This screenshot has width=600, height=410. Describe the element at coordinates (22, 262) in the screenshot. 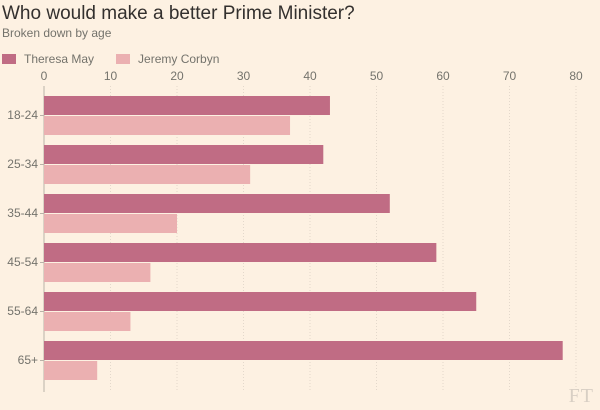

I see `y-tick-label-45-54: 45-54` at that location.